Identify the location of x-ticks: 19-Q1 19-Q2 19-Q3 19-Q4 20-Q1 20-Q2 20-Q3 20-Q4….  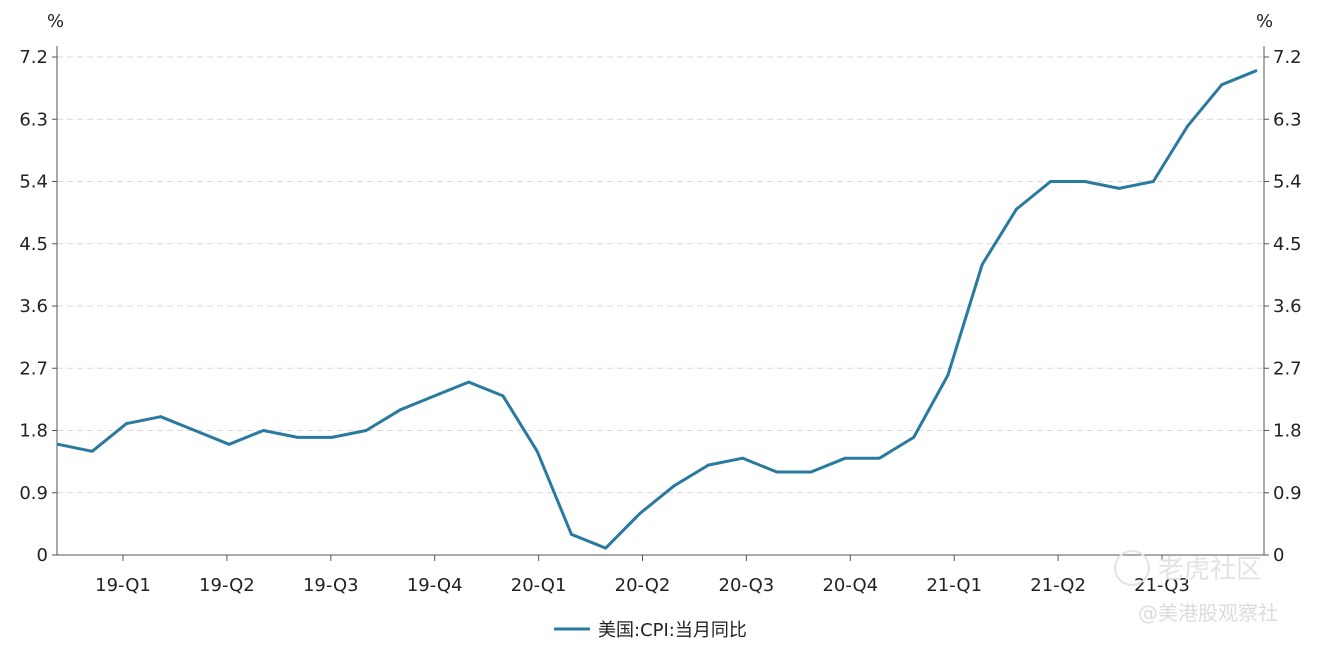
(642, 575).